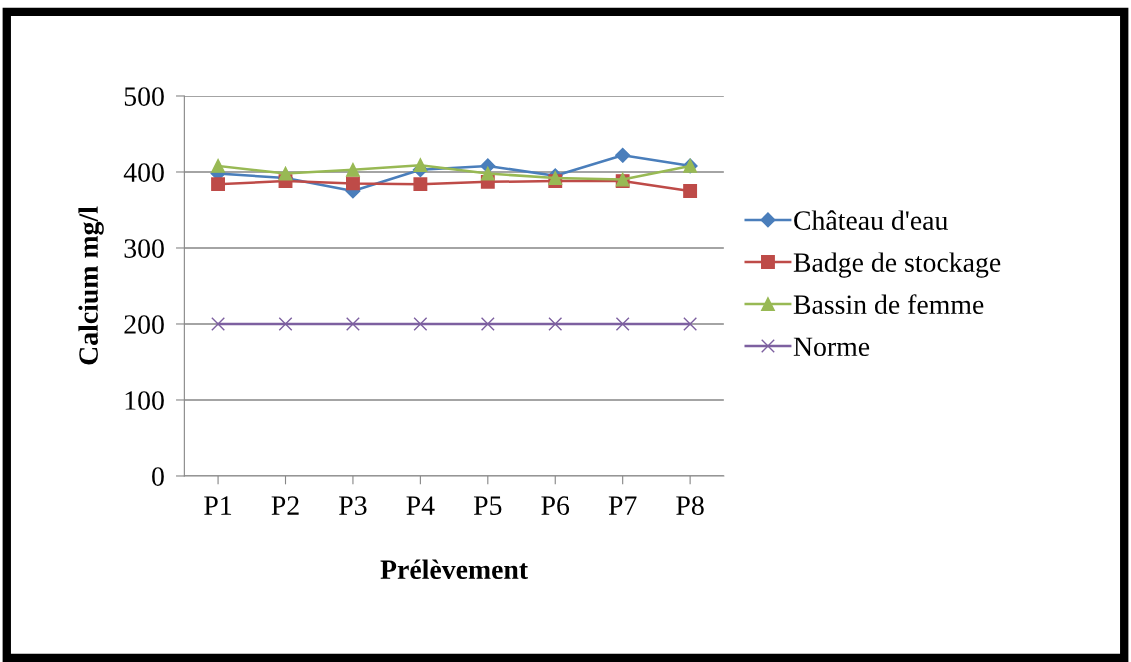 Image resolution: width=1131 pixels, height=662 pixels. Describe the element at coordinates (144, 96) in the screenshot. I see `y-tick-label: 500` at that location.